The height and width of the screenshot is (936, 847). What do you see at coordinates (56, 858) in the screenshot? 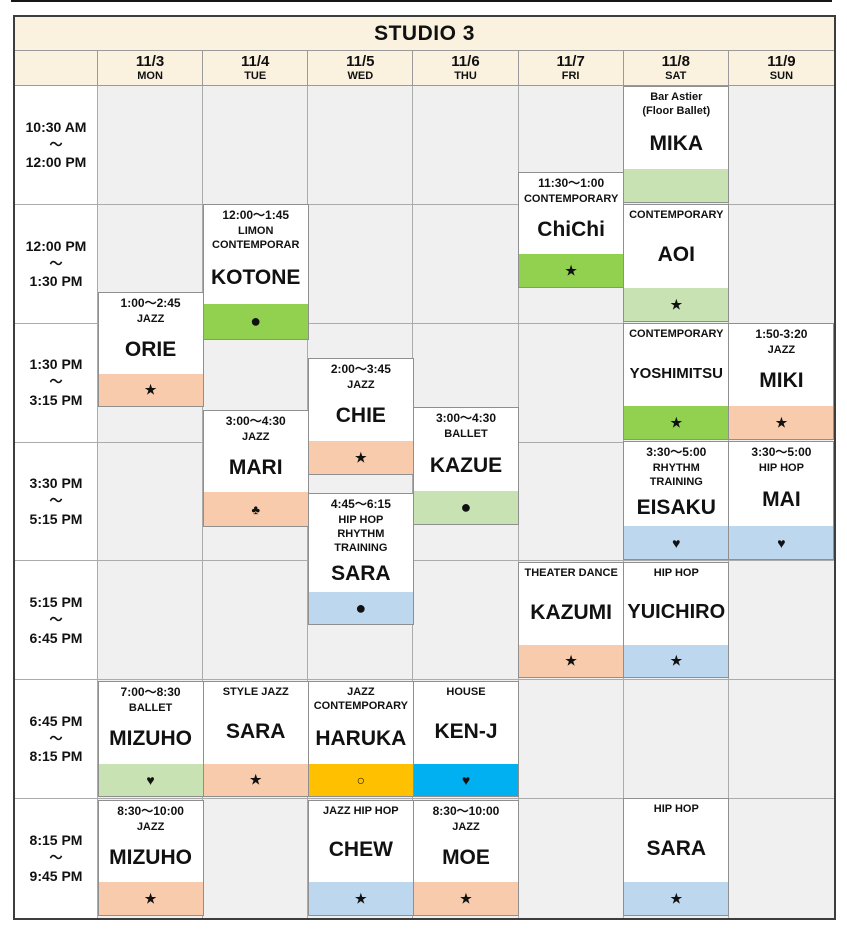
I see `time-slot-6: 8:15 PM 〜 9:45 PM` at bounding box center [56, 858].